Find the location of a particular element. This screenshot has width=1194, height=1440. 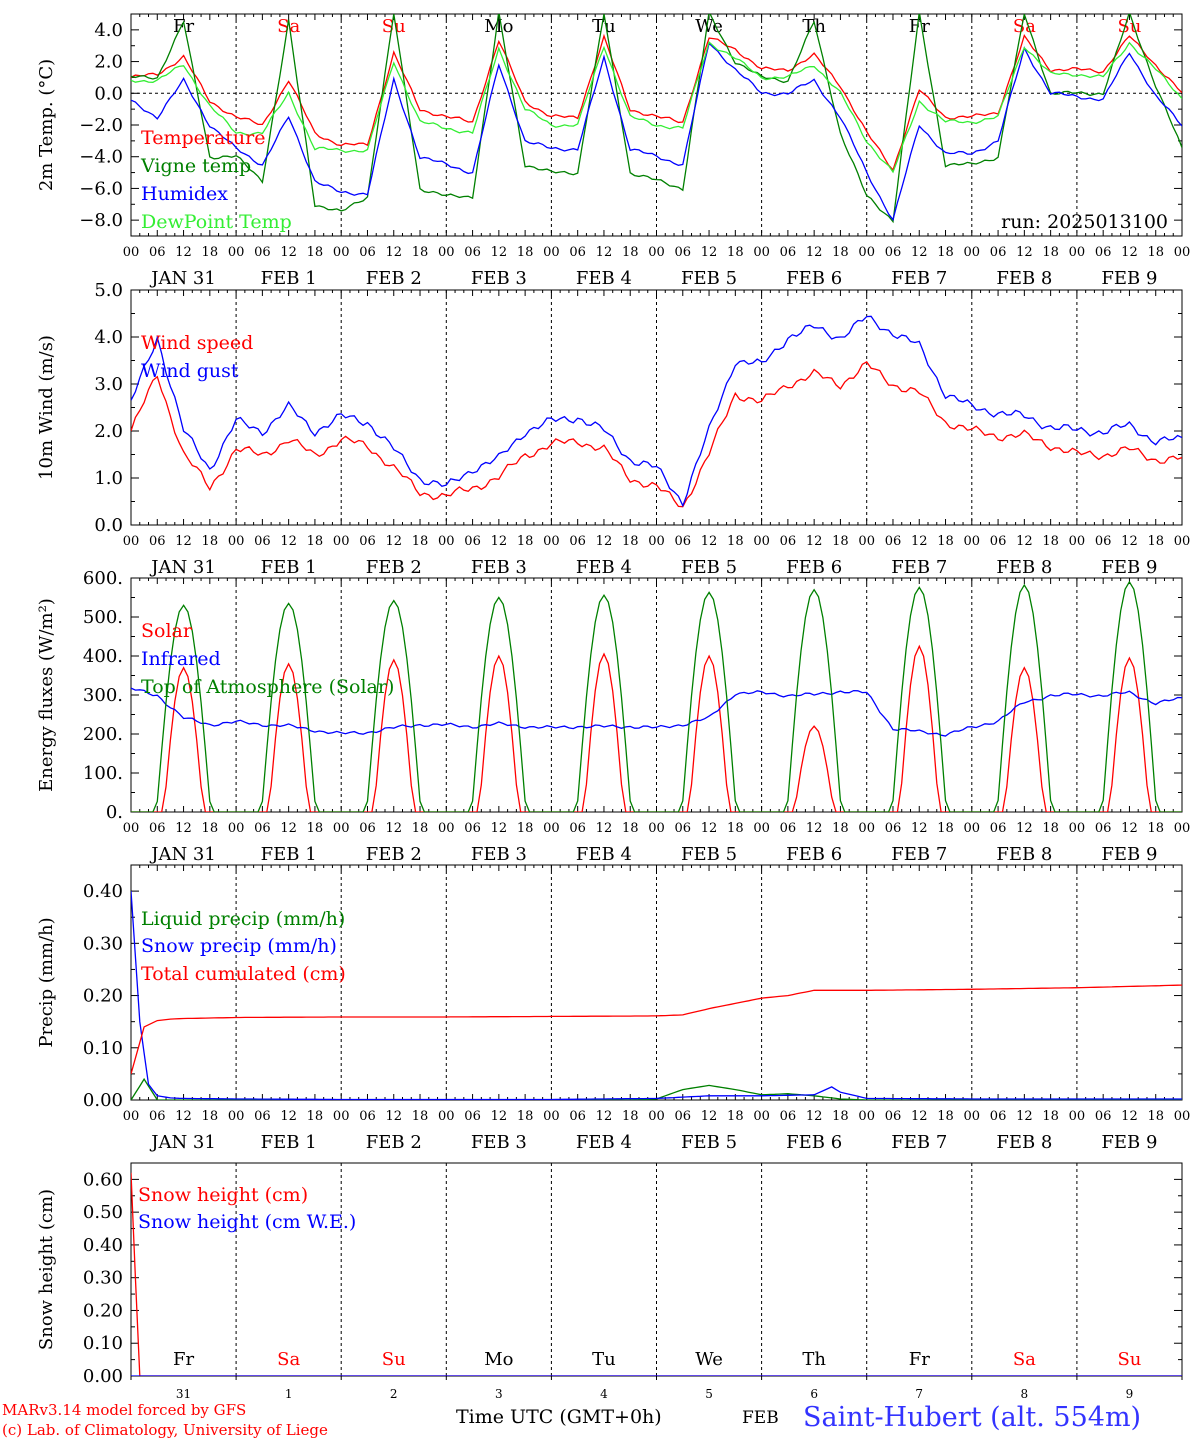

day-number-label: 8 is located at coordinates (1025, 1394).